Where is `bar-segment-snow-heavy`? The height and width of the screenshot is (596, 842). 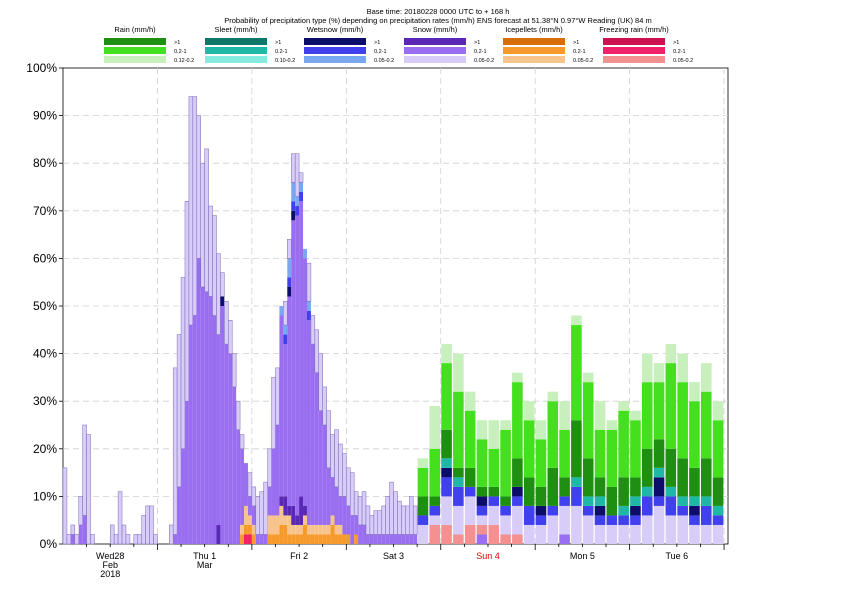 bar-segment-snow-heavy is located at coordinates (293, 515).